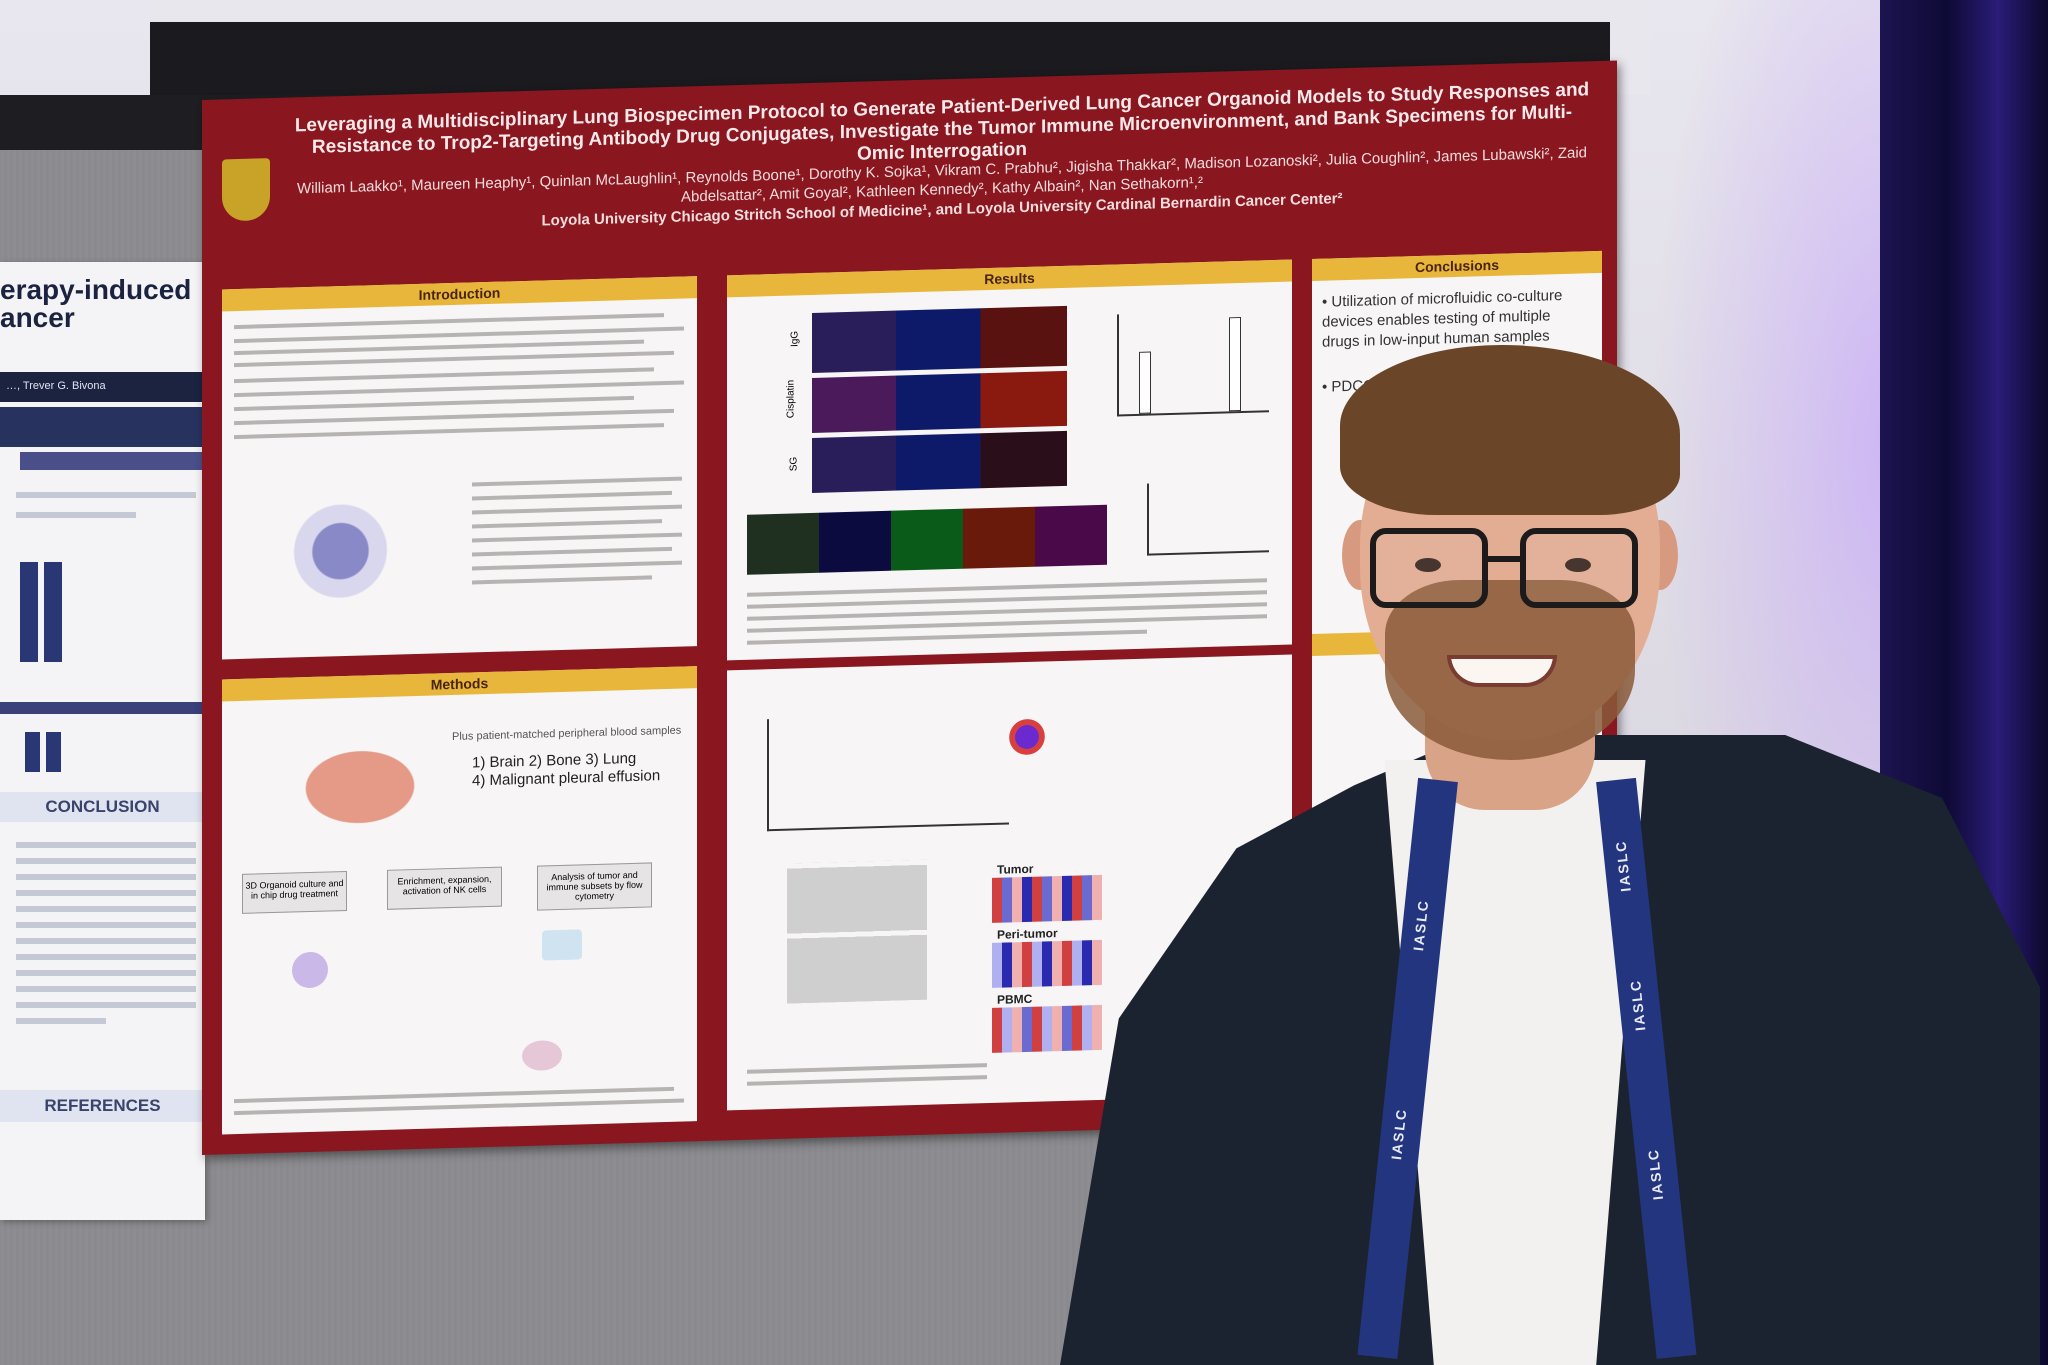 The height and width of the screenshot is (1365, 2048). Describe the element at coordinates (1510, 430) in the screenshot. I see `hair` at that location.